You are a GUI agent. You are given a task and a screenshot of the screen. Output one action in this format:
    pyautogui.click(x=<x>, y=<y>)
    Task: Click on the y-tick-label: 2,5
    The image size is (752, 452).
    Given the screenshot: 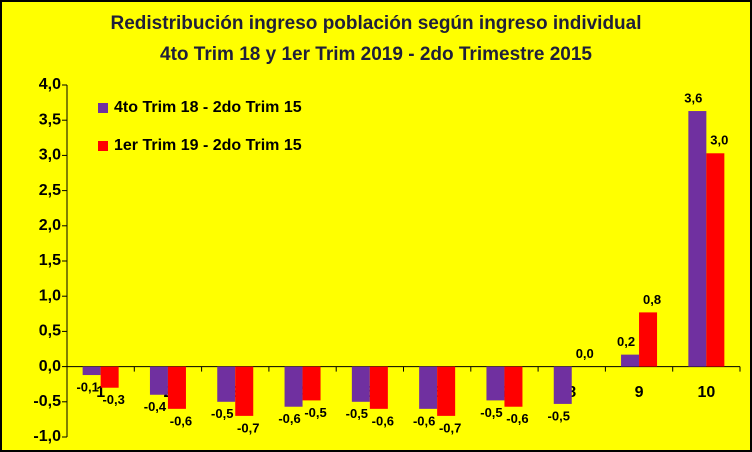 What is the action you would take?
    pyautogui.click(x=50, y=190)
    